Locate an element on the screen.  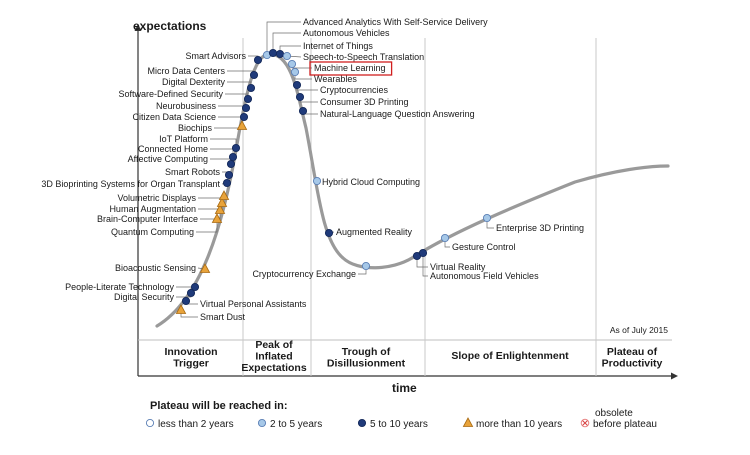
marker-human-augmentation is located at coordinates (222, 202).